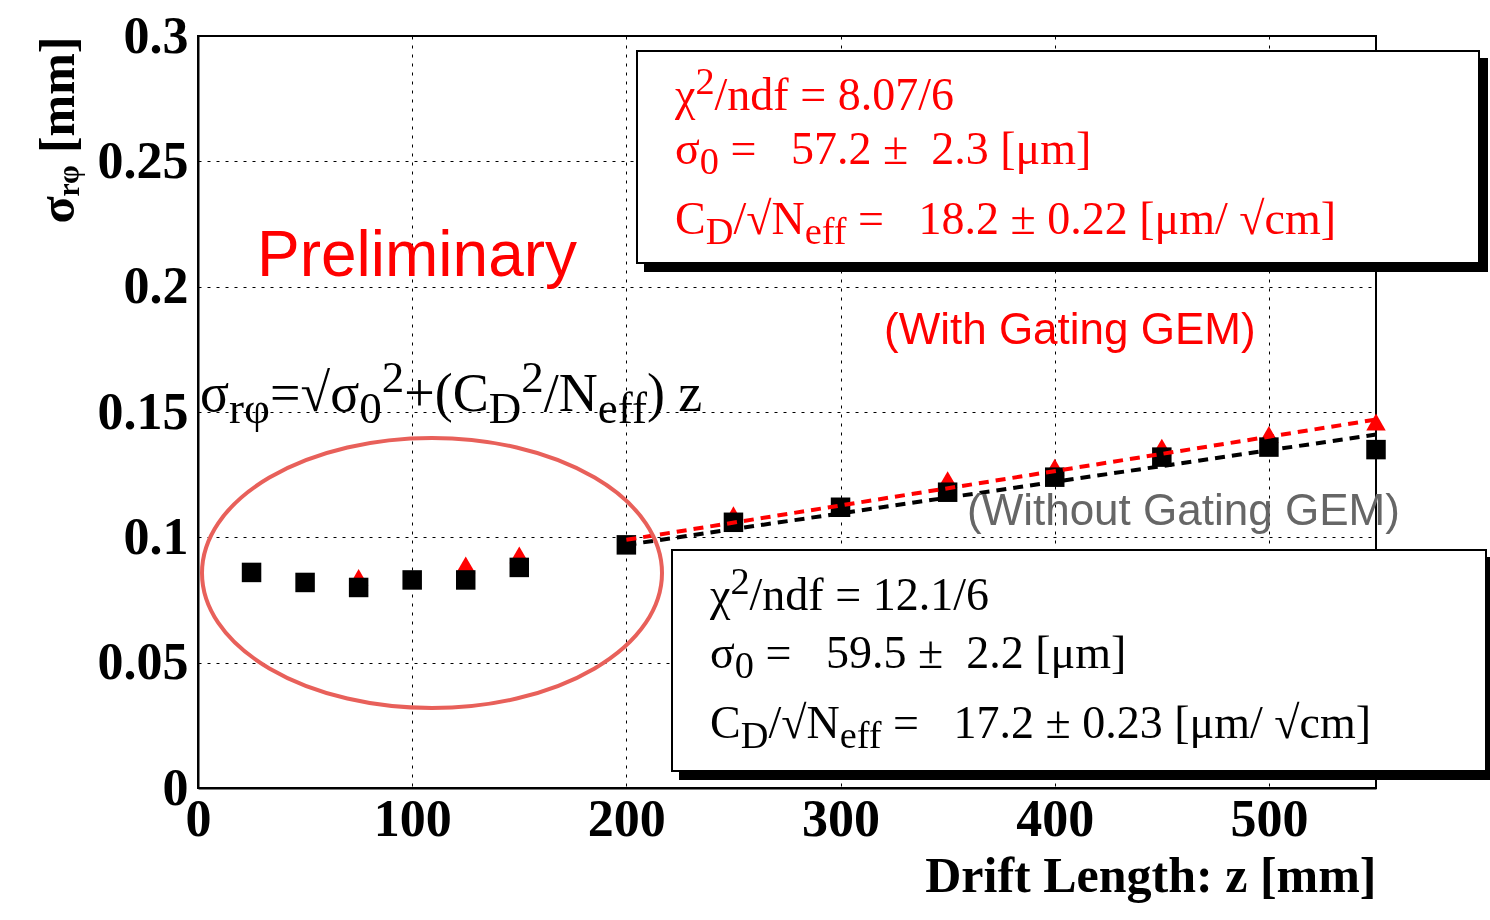  I want to click on y-tick-label: 0.05, so click(143, 662).